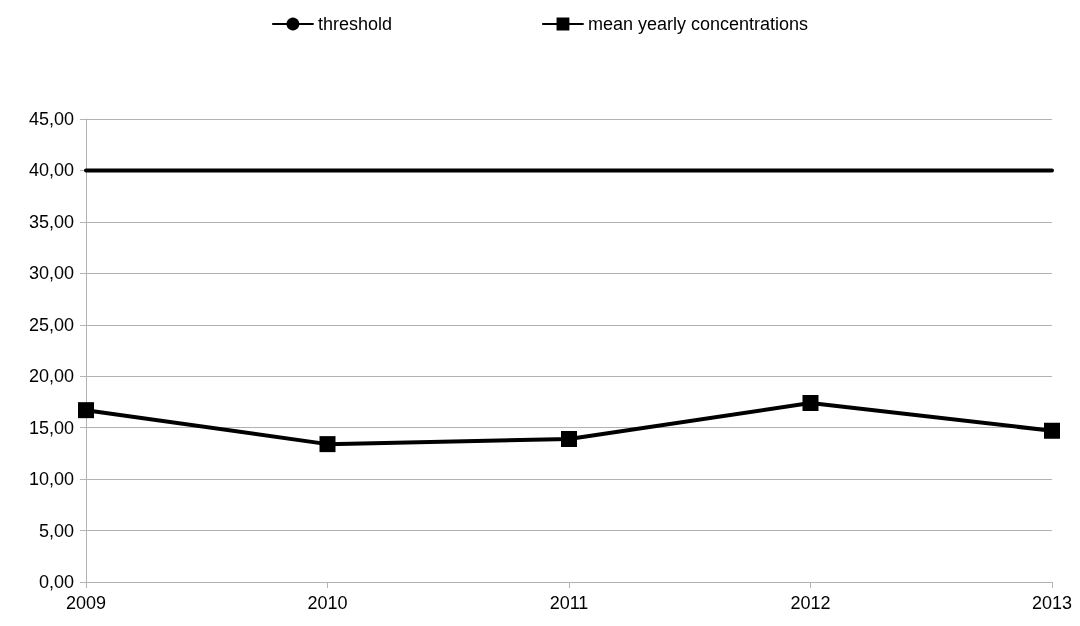 The image size is (1080, 626). What do you see at coordinates (51, 479) in the screenshot?
I see `y-tick-label: 10,00` at bounding box center [51, 479].